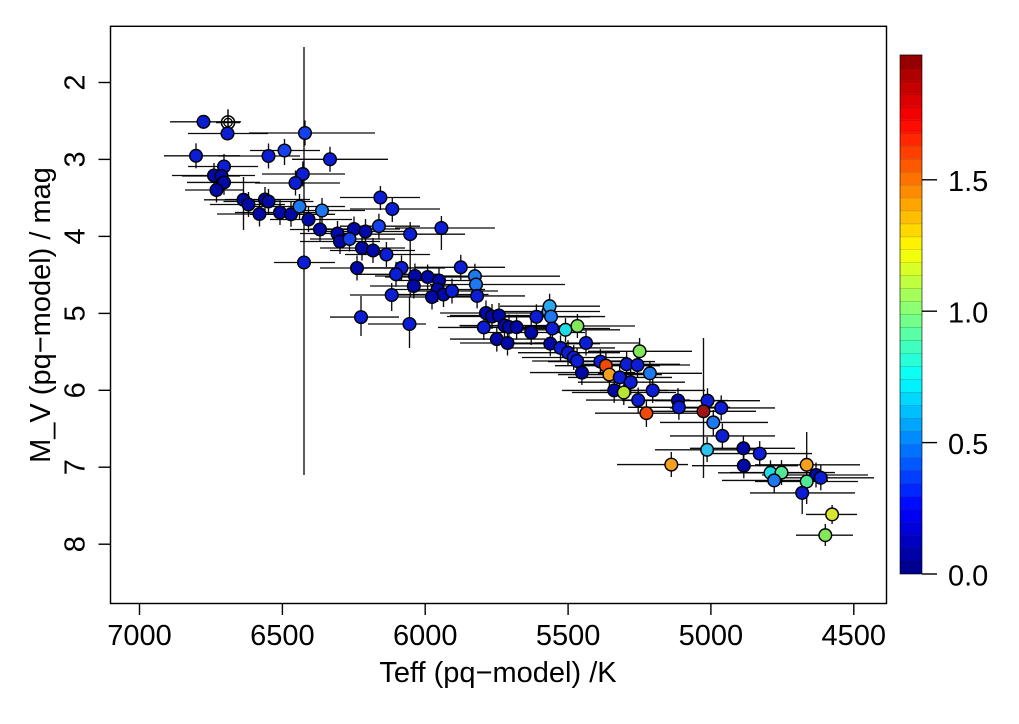 The image size is (1019, 724). I want to click on svg-text: M_V (pq−model) / mag, so click(41, 315).